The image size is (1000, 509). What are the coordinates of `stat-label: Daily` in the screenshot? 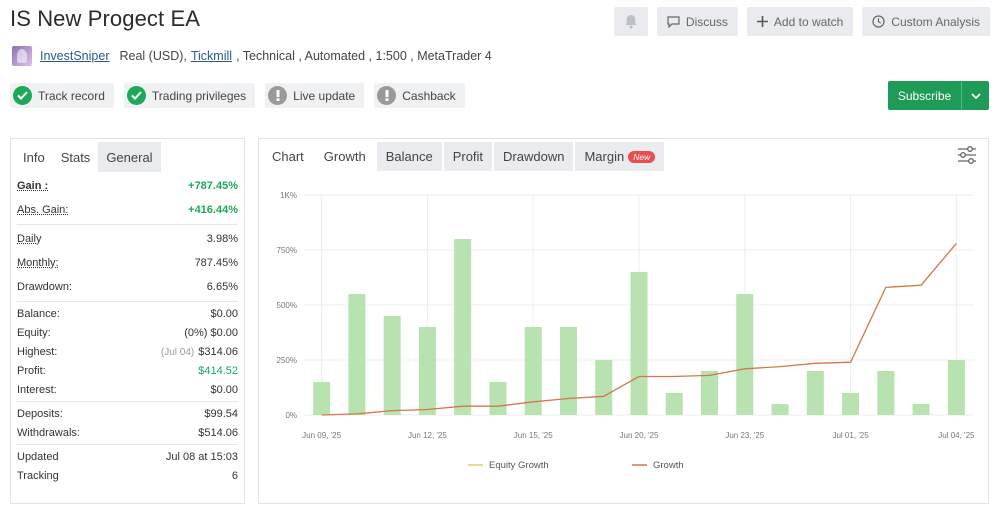 It's located at (29, 239).